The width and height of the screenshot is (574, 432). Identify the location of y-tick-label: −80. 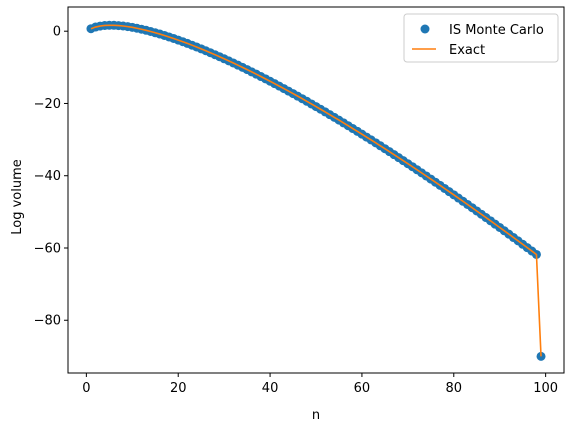
(47, 321).